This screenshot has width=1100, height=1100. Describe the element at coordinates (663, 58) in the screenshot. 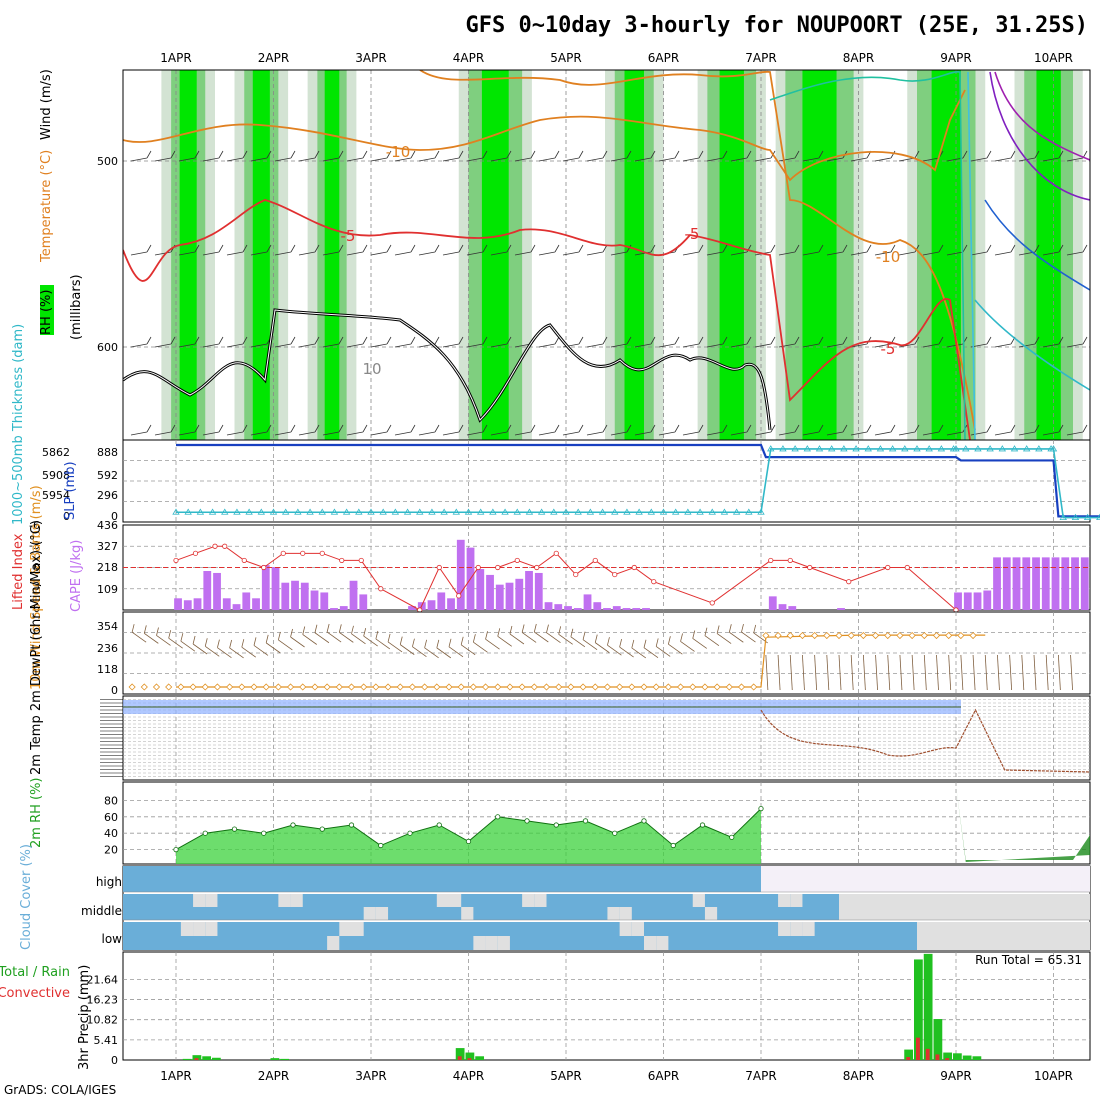

I see `date-label-top: 6APR` at that location.